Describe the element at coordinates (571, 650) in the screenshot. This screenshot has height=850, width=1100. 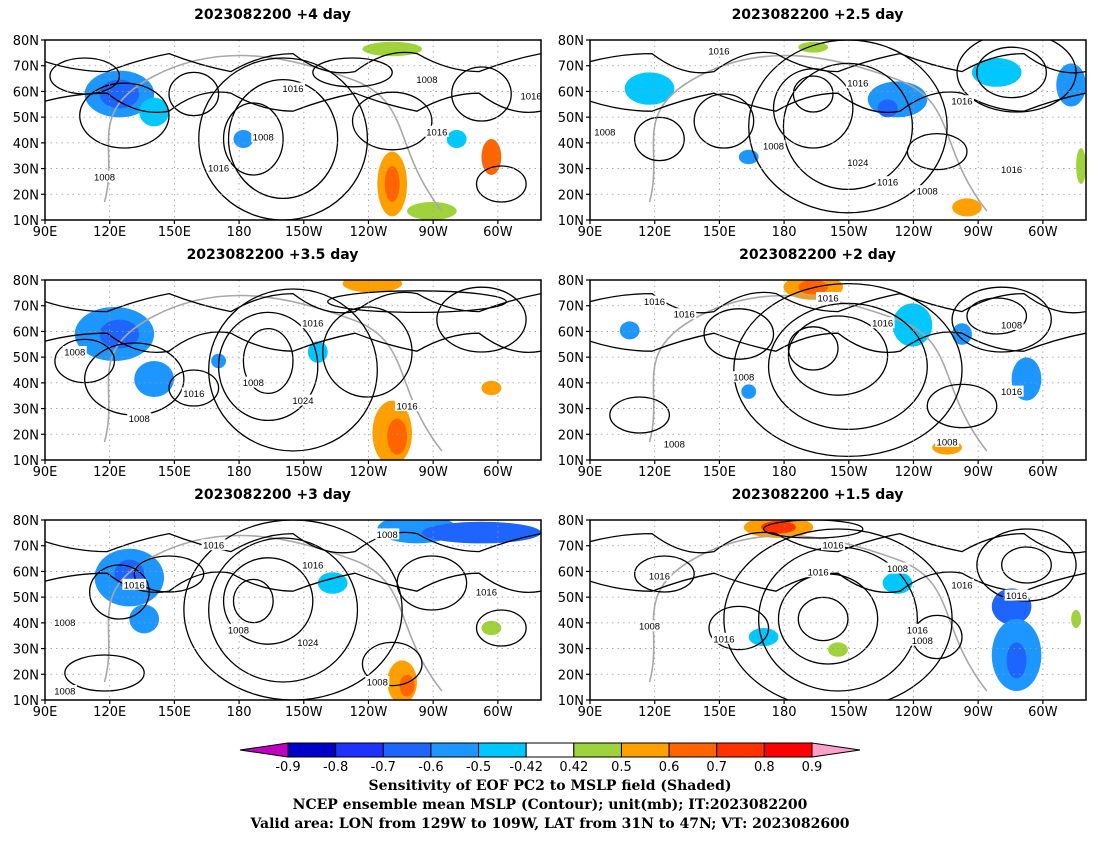
I see `lat-tick-label: 30N` at that location.